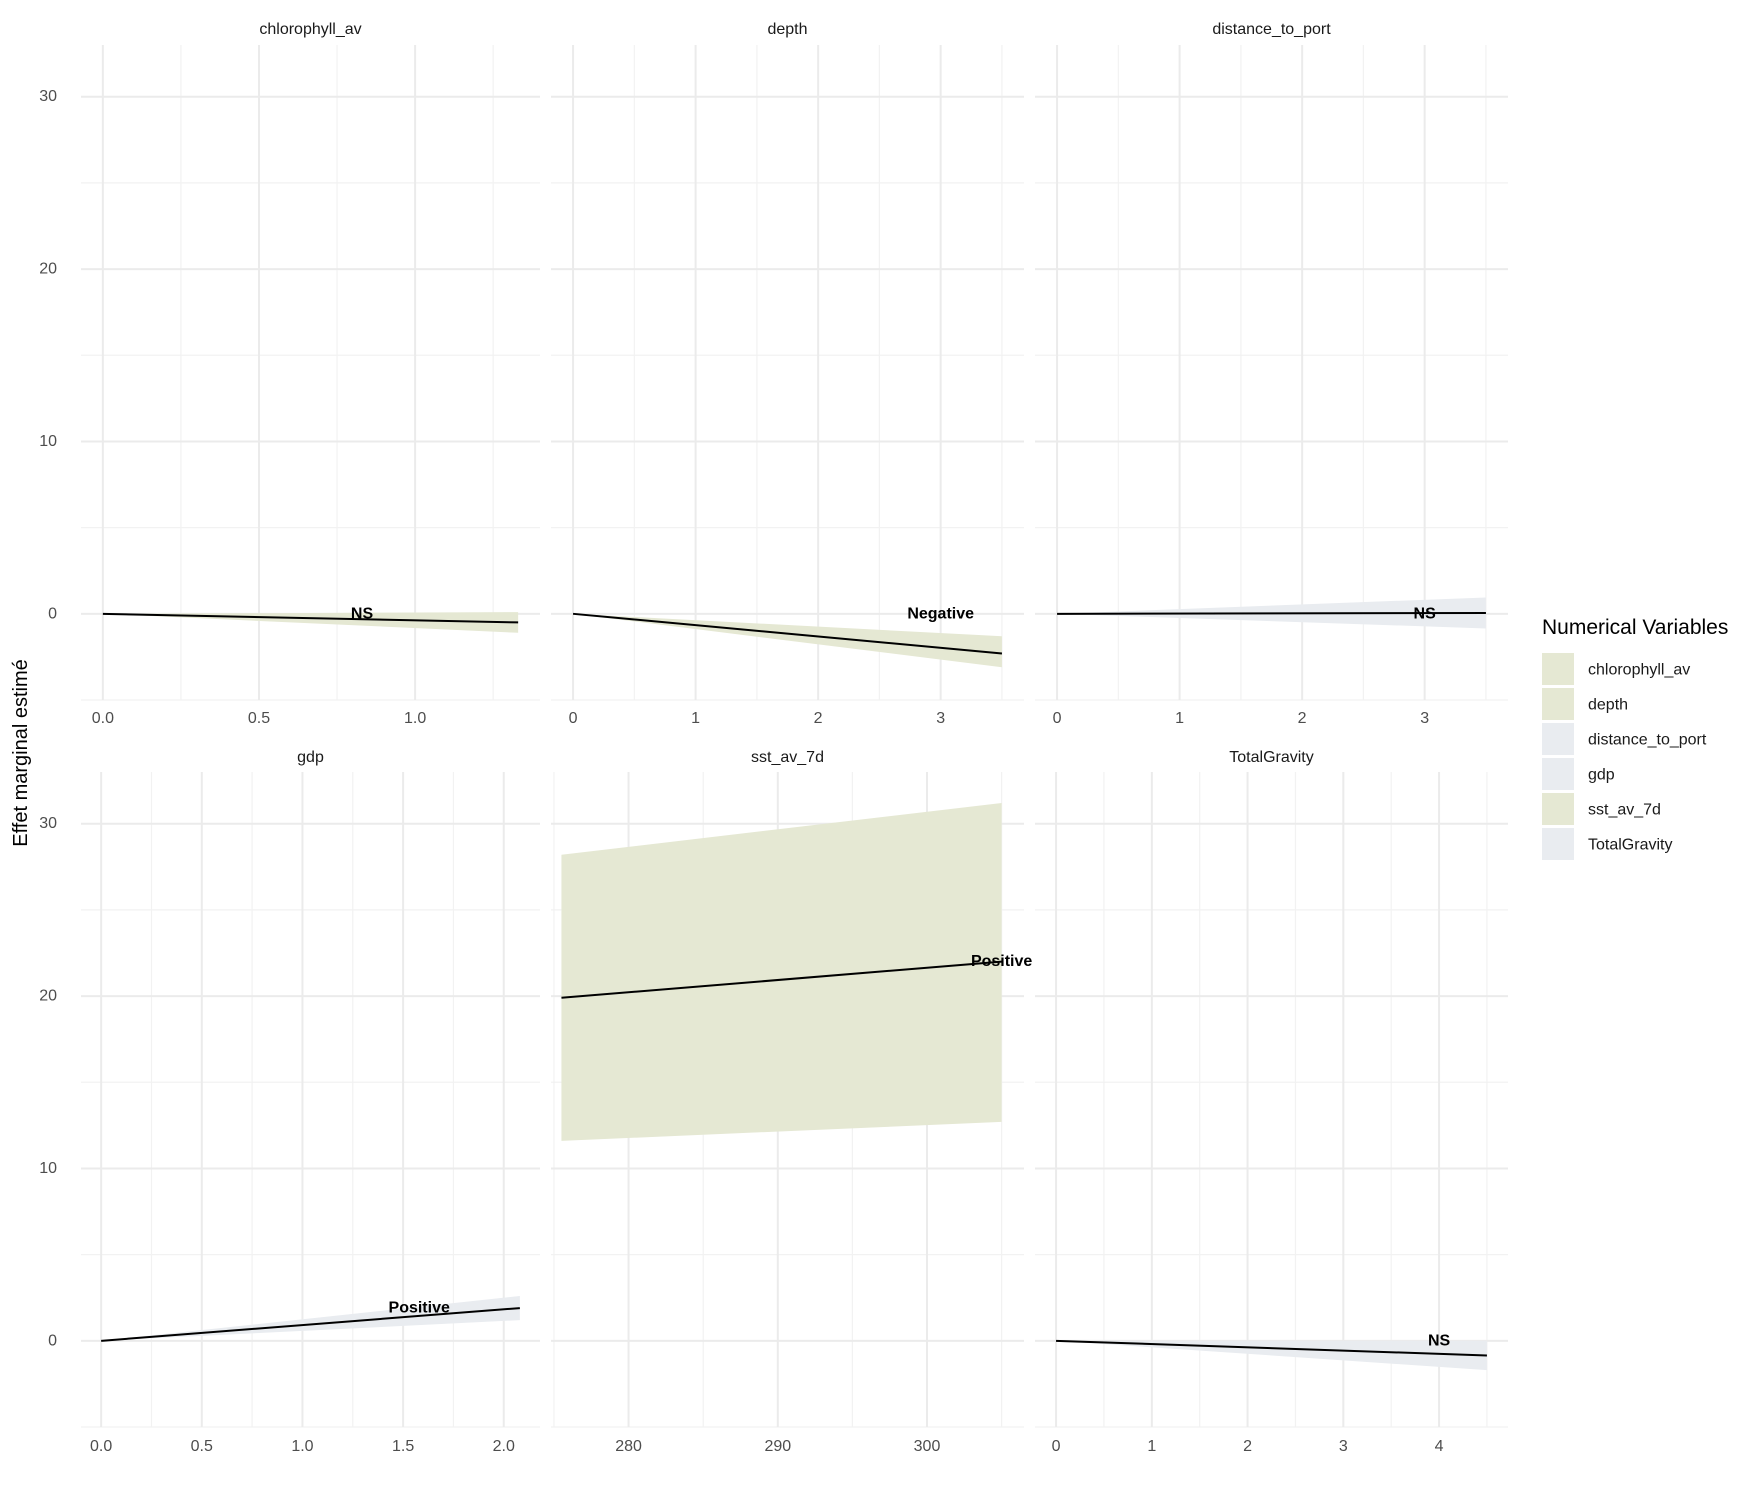 The width and height of the screenshot is (1750, 1486). What do you see at coordinates (1271, 757) in the screenshot?
I see `strip-title: TotalGravity` at bounding box center [1271, 757].